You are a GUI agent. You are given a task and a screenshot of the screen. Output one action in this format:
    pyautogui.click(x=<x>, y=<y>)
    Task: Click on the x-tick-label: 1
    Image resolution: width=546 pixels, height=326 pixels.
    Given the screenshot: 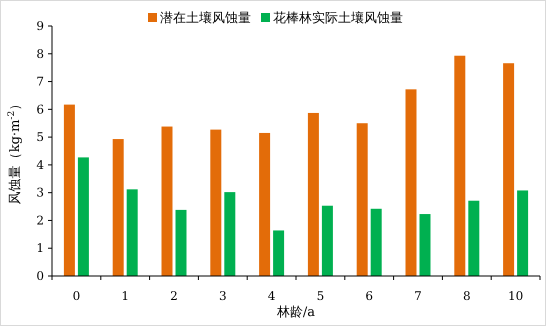 What is the action you would take?
    pyautogui.click(x=125, y=296)
    